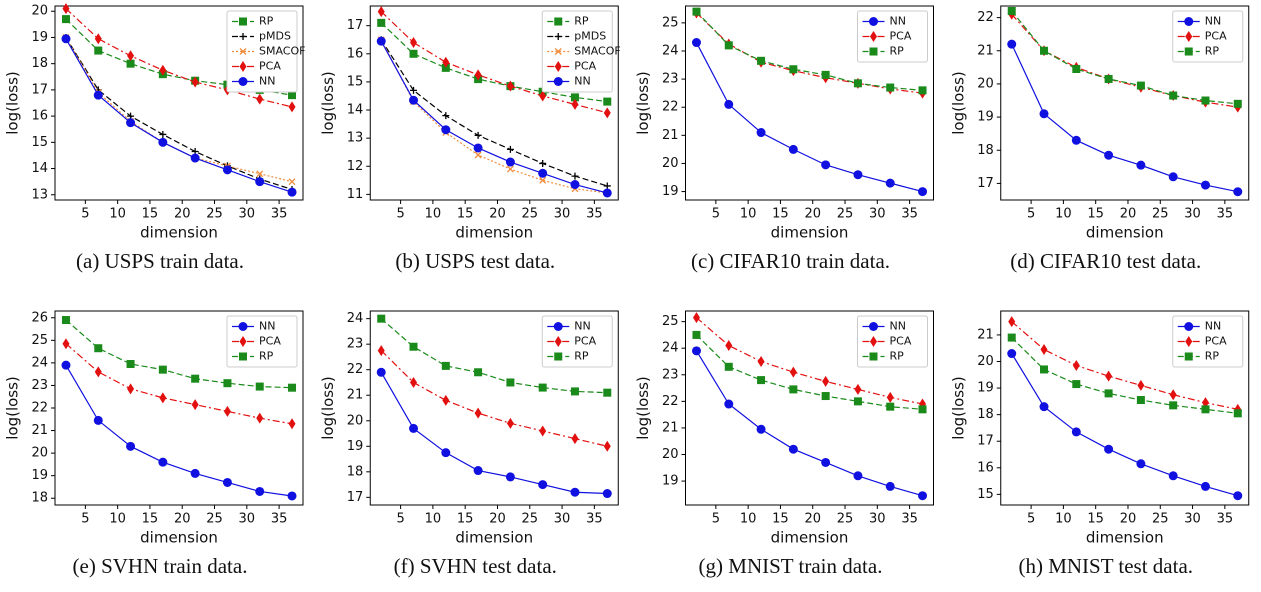 The width and height of the screenshot is (1261, 592). Describe the element at coordinates (985, 388) in the screenshot. I see `y-tick-label: 19` at that location.